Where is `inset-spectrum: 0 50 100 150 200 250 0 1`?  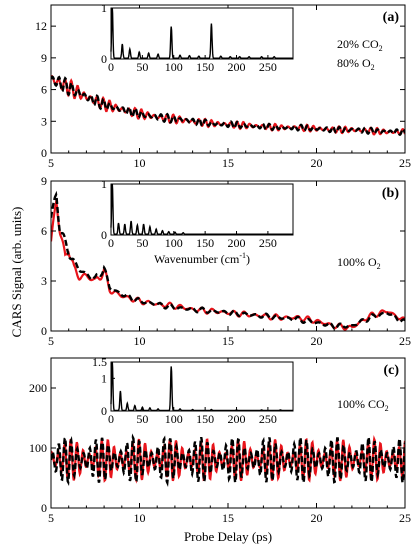 inset-spectrum: 0 50 100 150 200 250 0 1 is located at coordinates (197, 37).